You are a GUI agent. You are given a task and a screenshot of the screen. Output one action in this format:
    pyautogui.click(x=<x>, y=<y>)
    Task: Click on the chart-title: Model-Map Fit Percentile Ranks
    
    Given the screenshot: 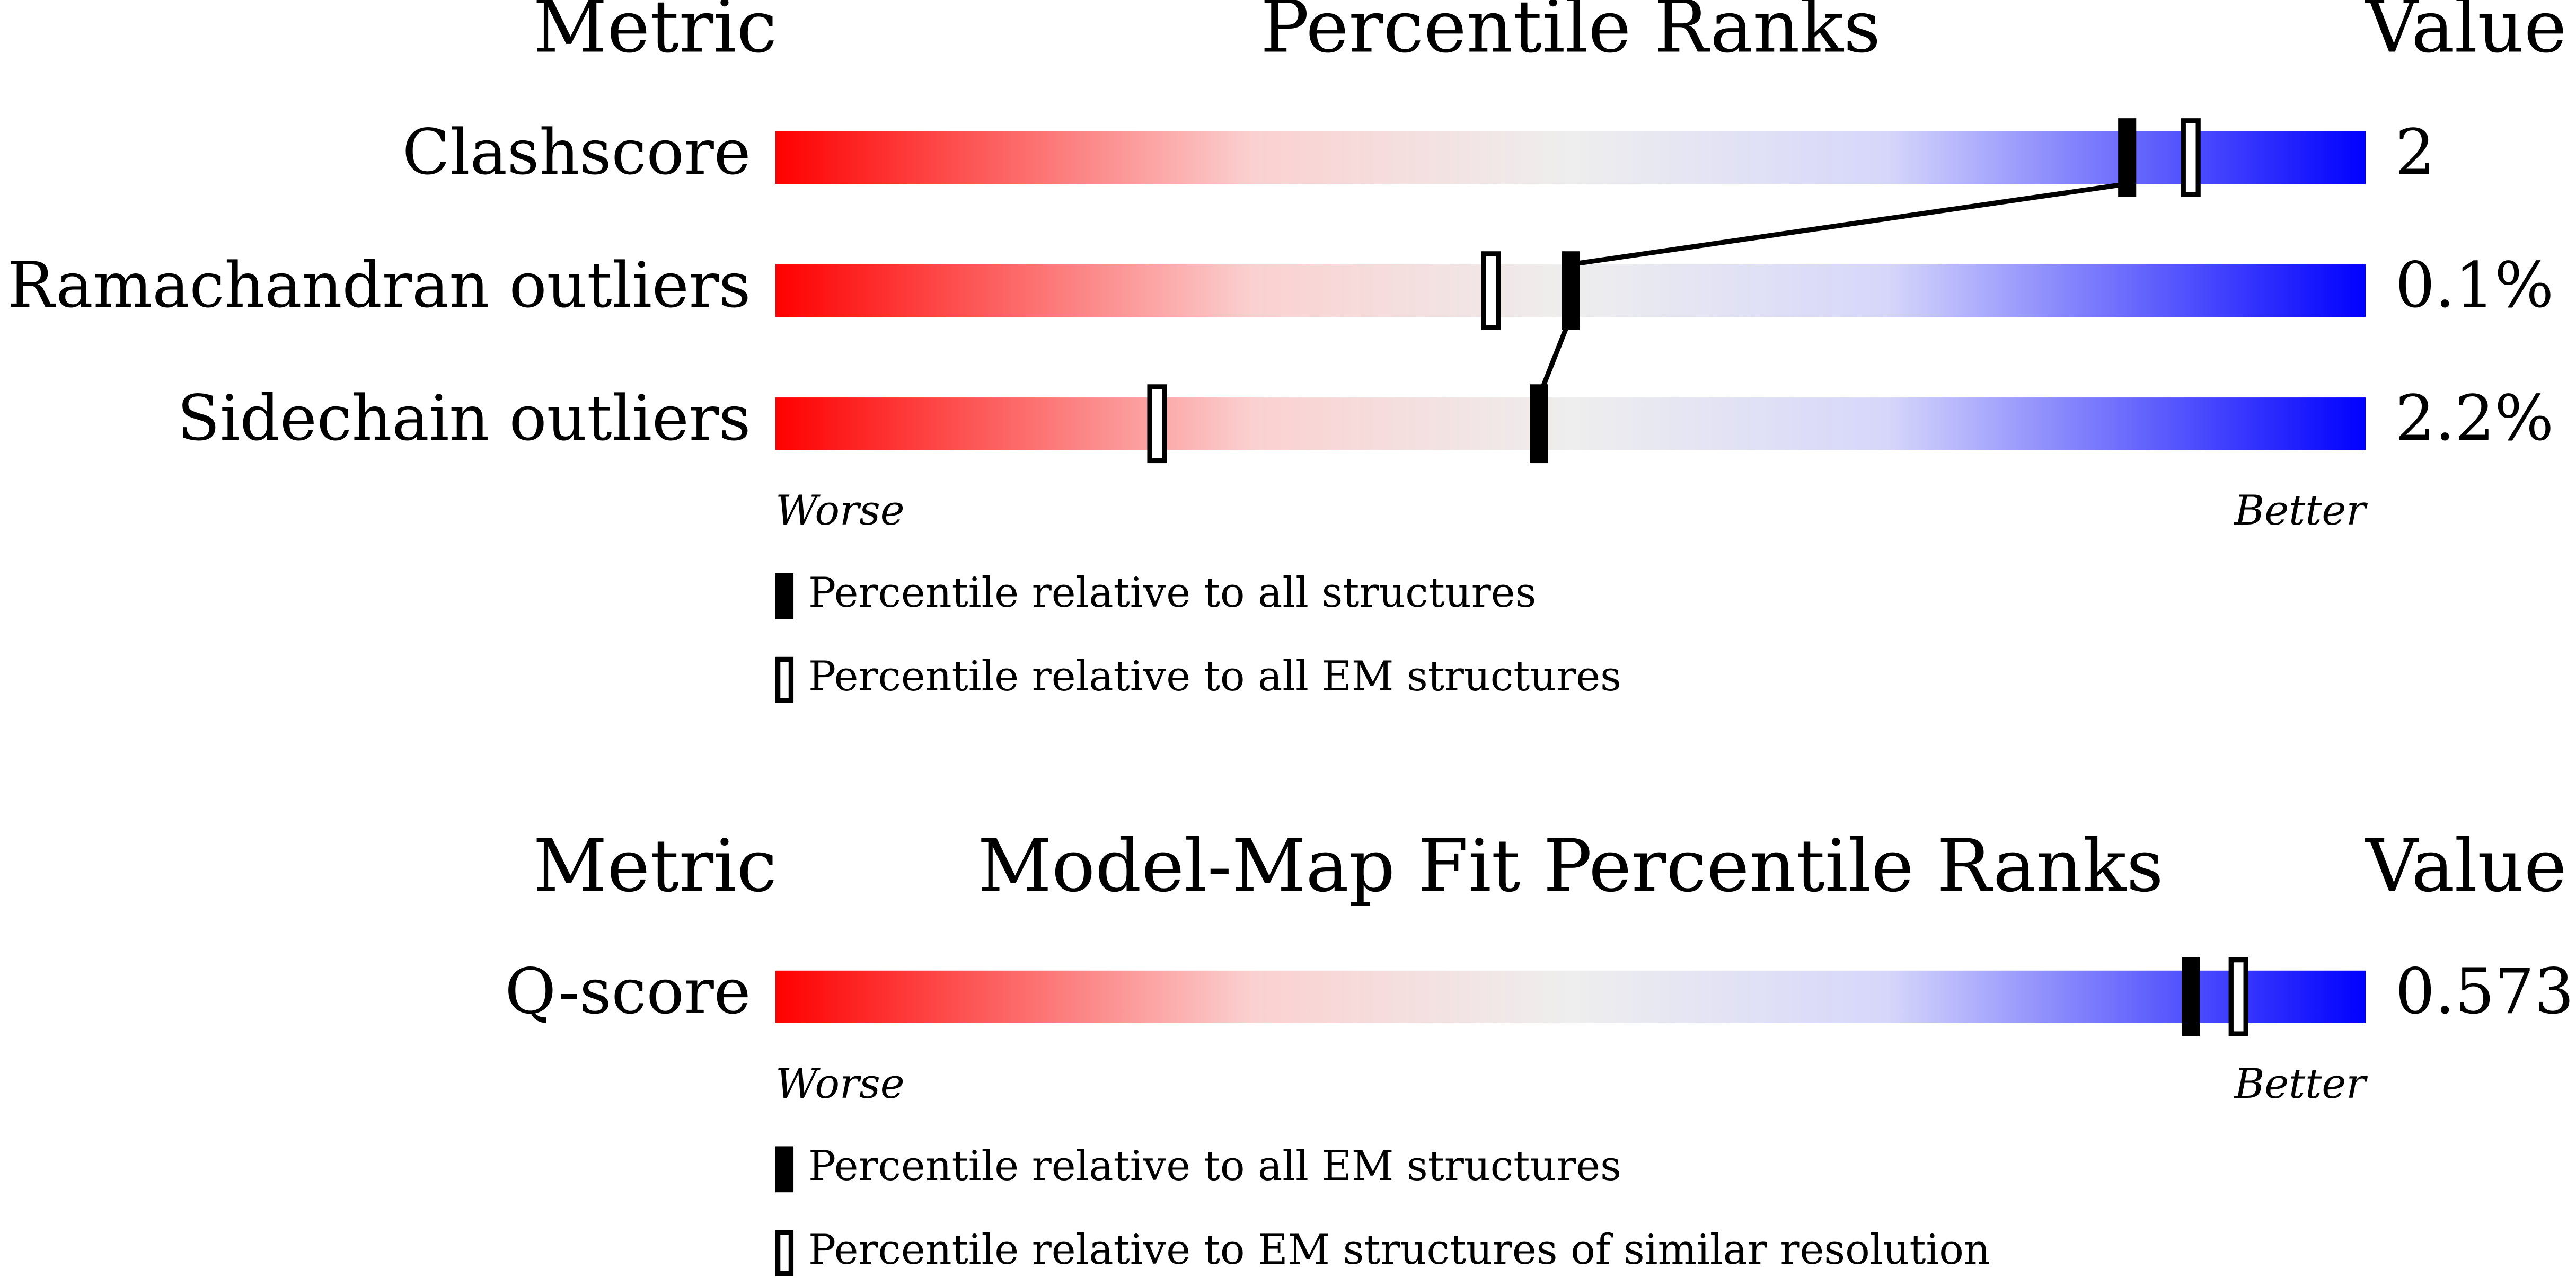 What is the action you would take?
    pyautogui.click(x=1570, y=866)
    